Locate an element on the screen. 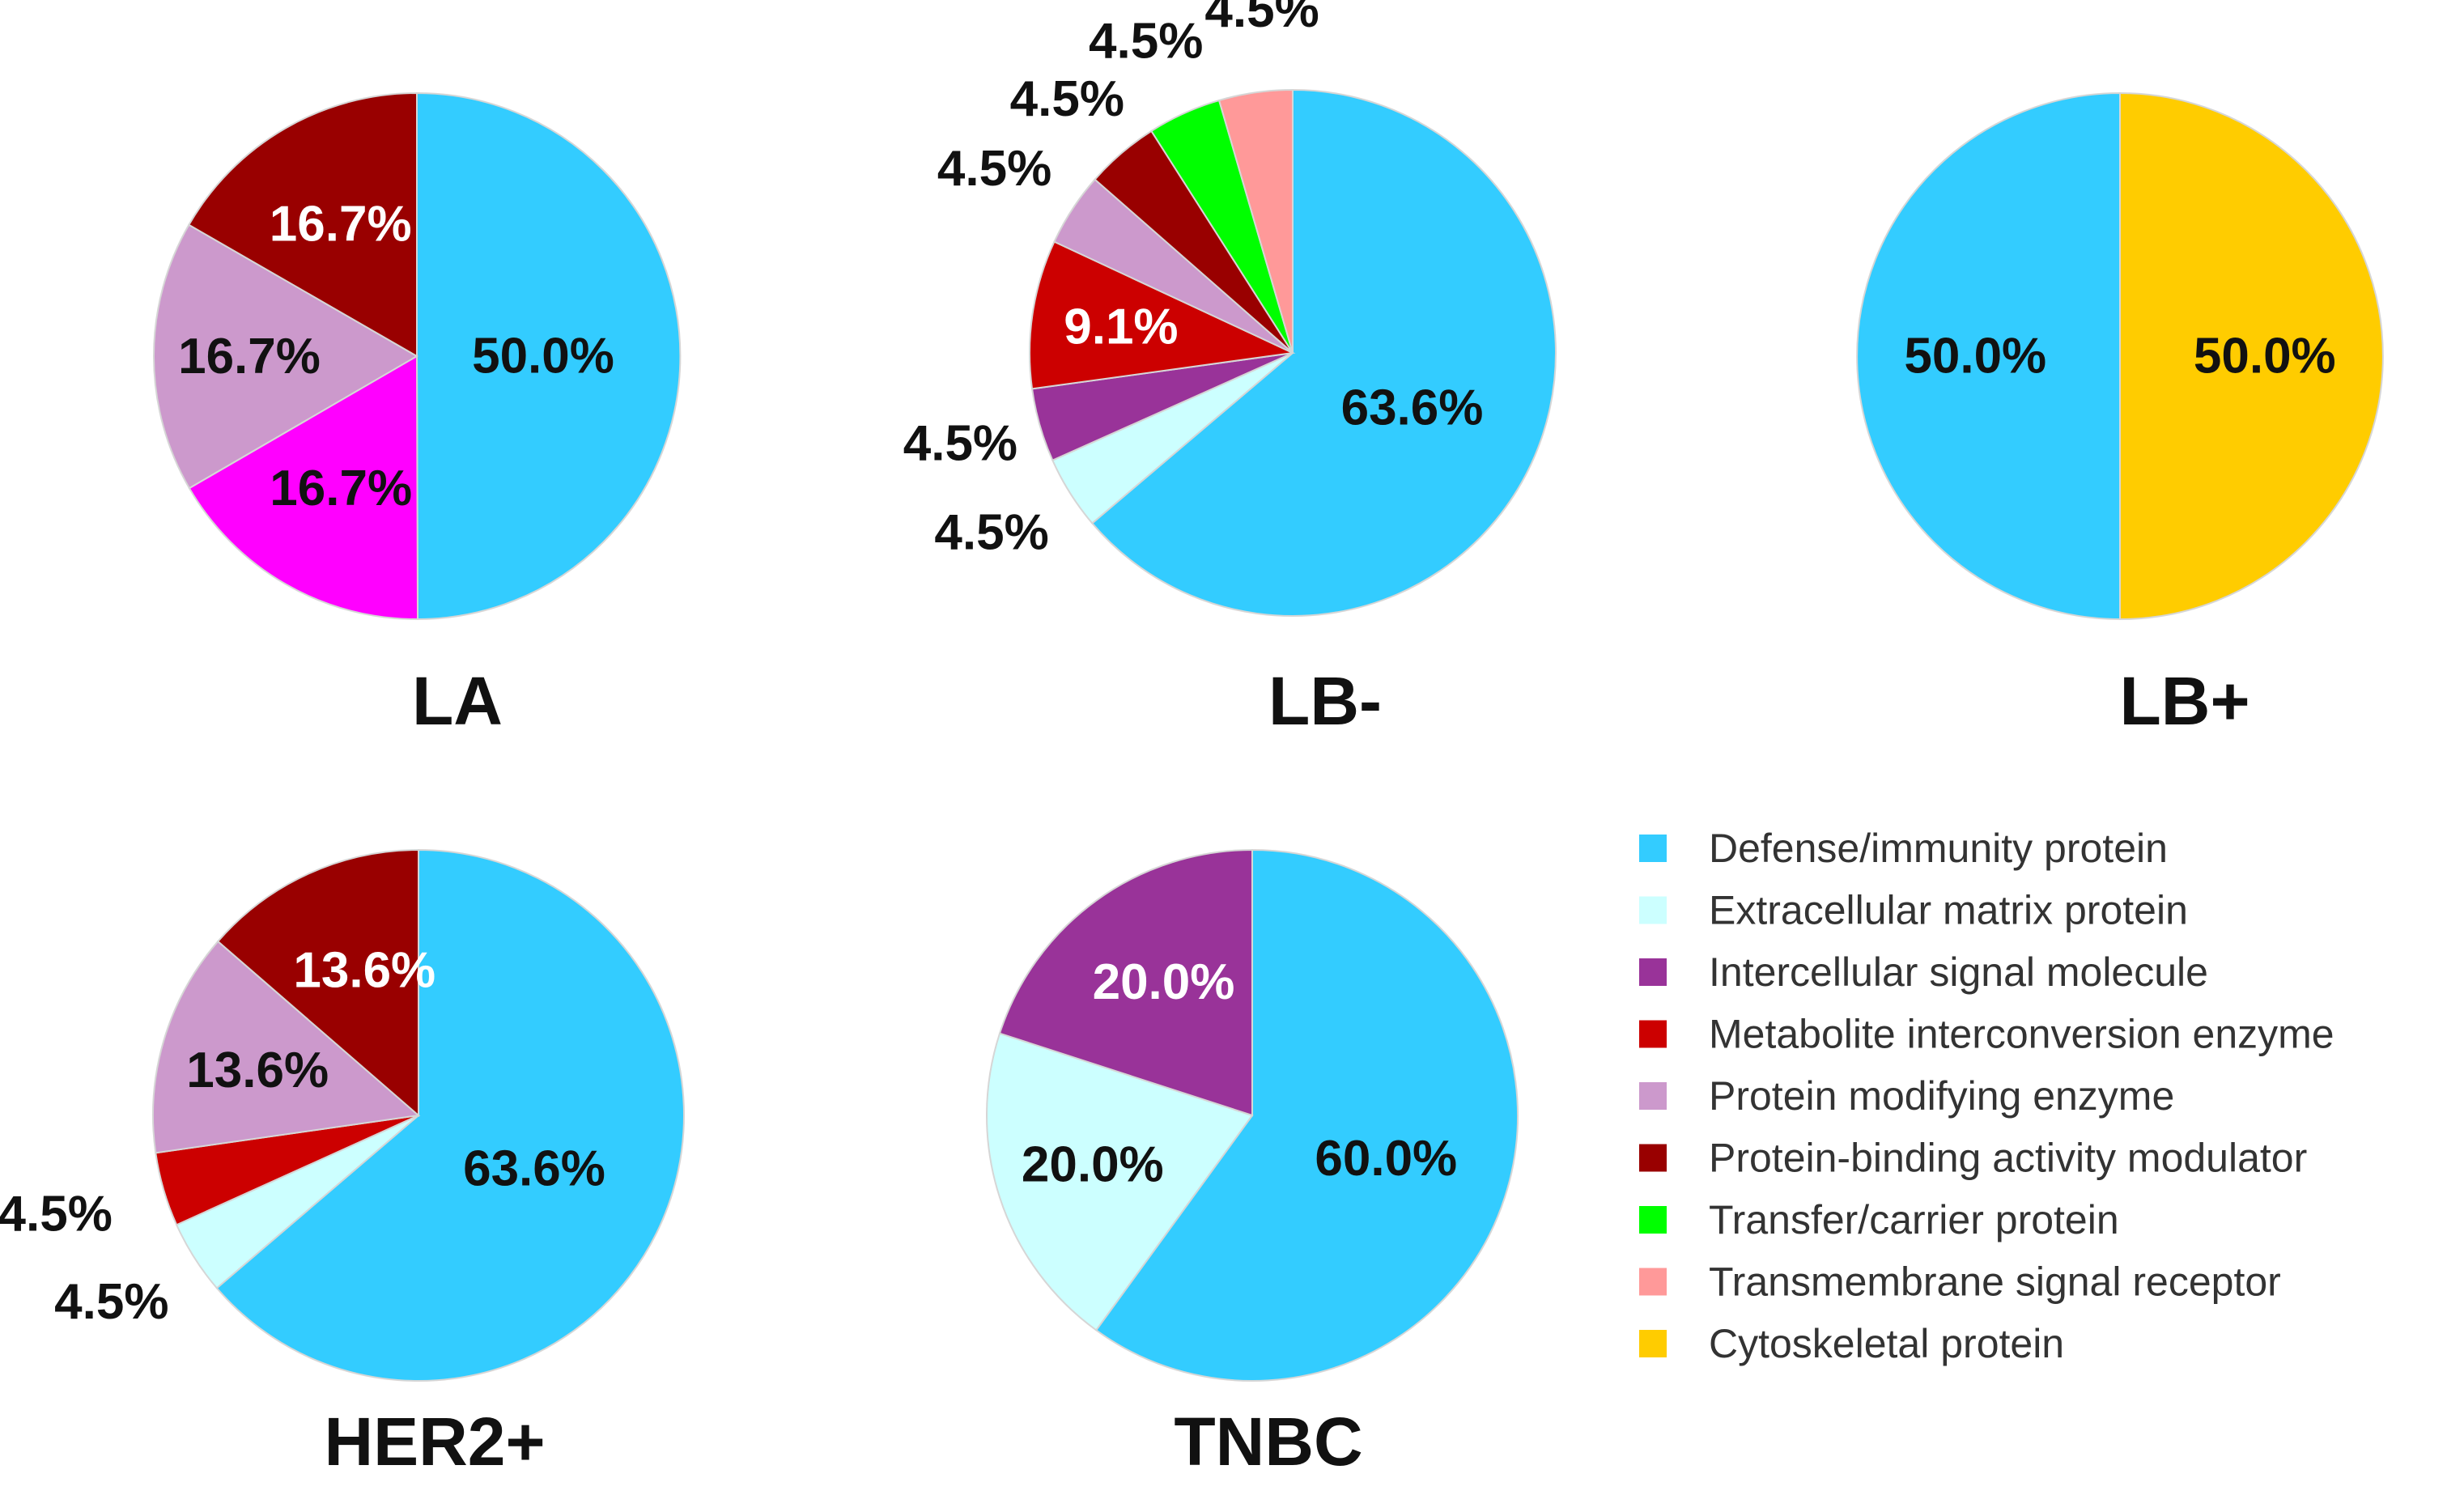 The height and width of the screenshot is (1512, 2464). legend-item-transmembrane: Transmembrane signal receptor is located at coordinates (1960, 1282).